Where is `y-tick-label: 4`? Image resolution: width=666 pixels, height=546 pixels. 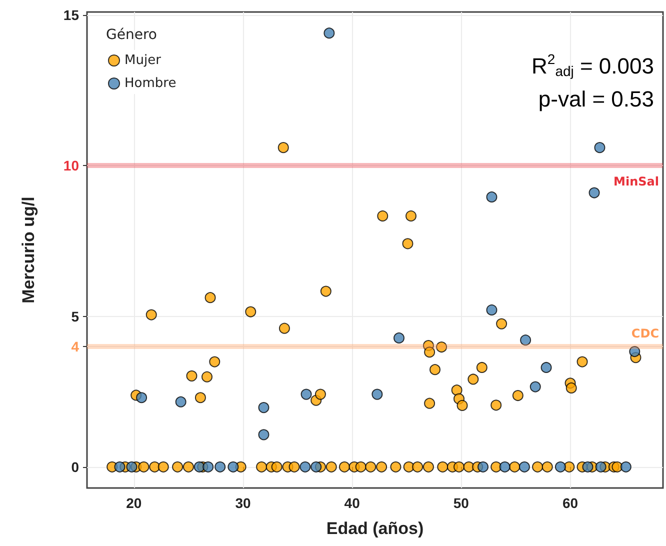 y-tick-label: 4 is located at coordinates (75, 346).